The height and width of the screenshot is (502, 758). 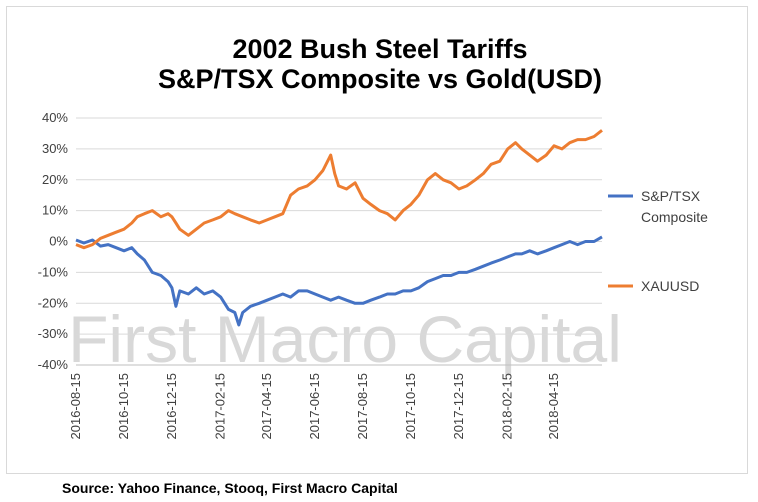 I want to click on x-tick-label: 2017-02-15, so click(x=220, y=406).